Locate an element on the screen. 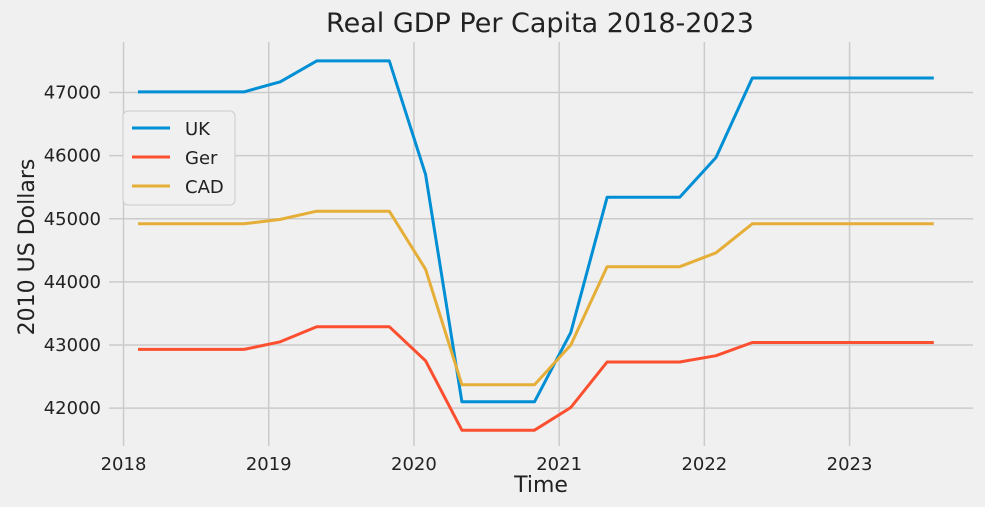 The image size is (985, 507). legend: UK Ger CAD is located at coordinates (179, 158).